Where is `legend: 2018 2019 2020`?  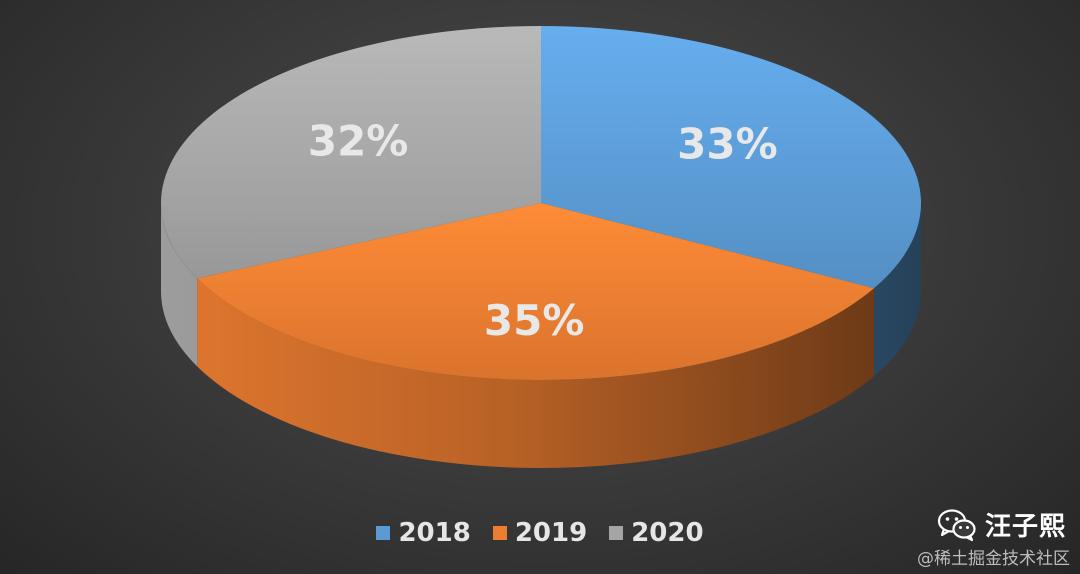 legend: 2018 2019 2020 is located at coordinates (540, 533).